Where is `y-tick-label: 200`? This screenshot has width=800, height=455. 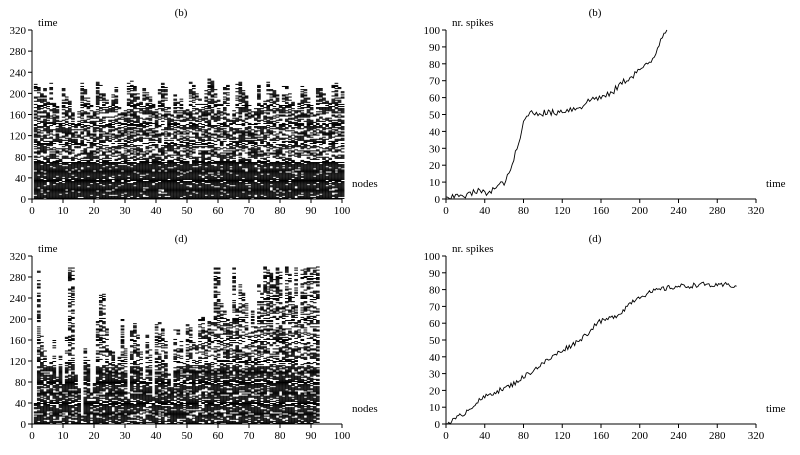
y-tick-label: 200 is located at coordinates (18, 94).